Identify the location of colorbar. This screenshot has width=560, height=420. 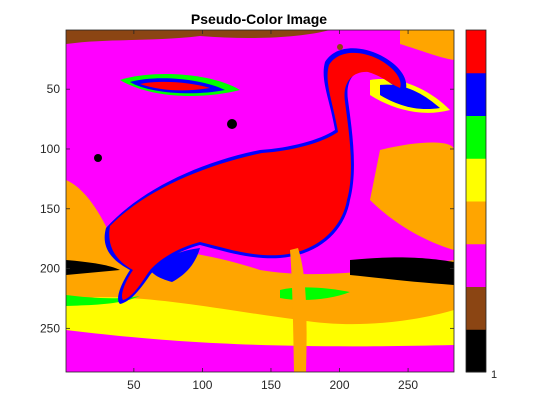
(476, 201).